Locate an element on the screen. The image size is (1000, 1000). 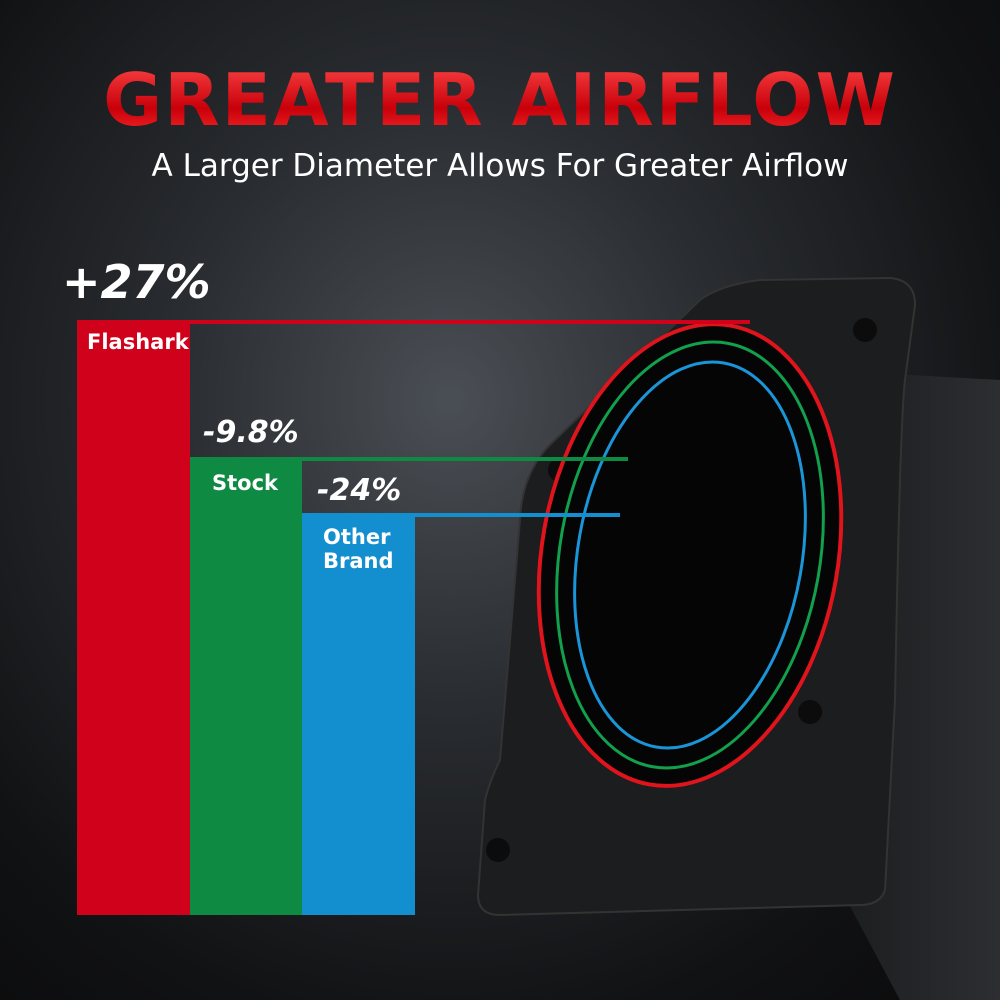
bar-label-flashark: Flashark is located at coordinates (138, 342).